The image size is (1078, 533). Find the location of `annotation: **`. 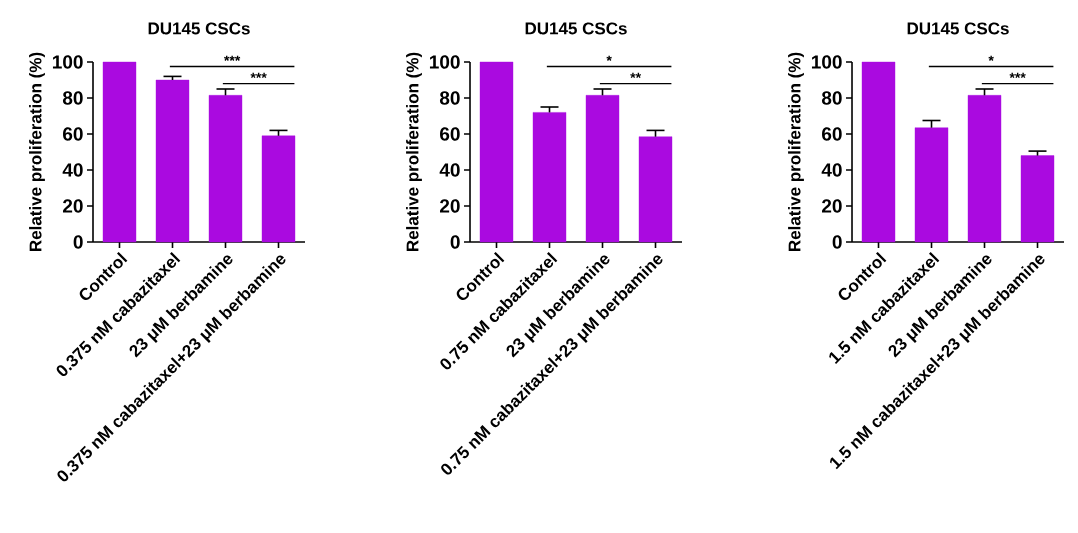

annotation: ** is located at coordinates (636, 75).